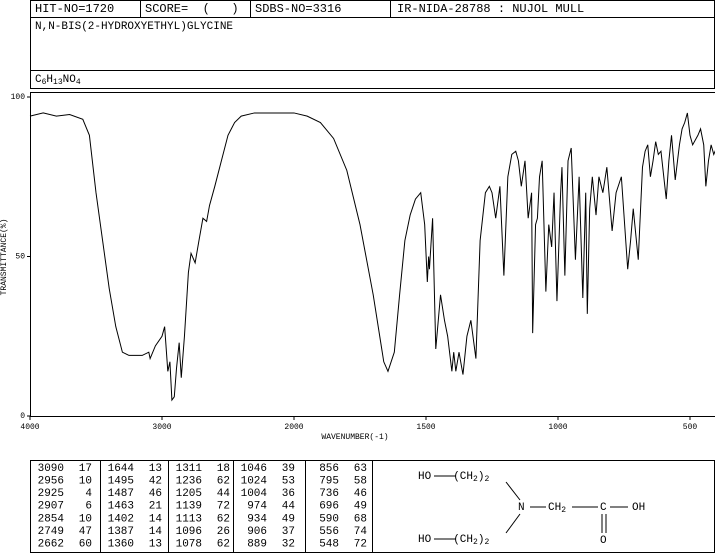 This screenshot has width=715, height=553. I want to click on peak-wavenumber: 2956, so click(51, 482).